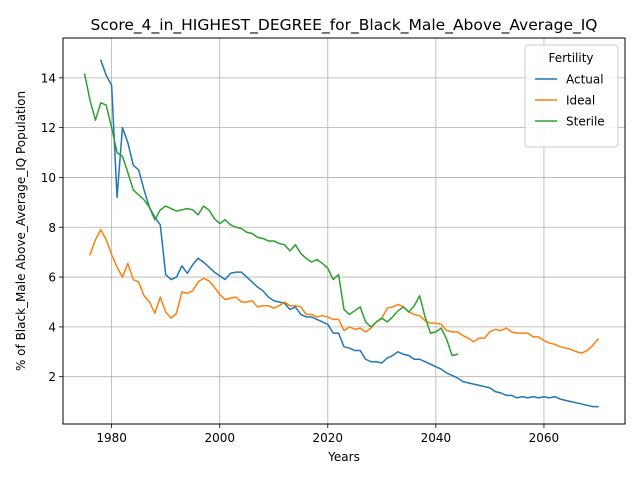  I want to click on y-tick-label: 6, so click(52, 278).